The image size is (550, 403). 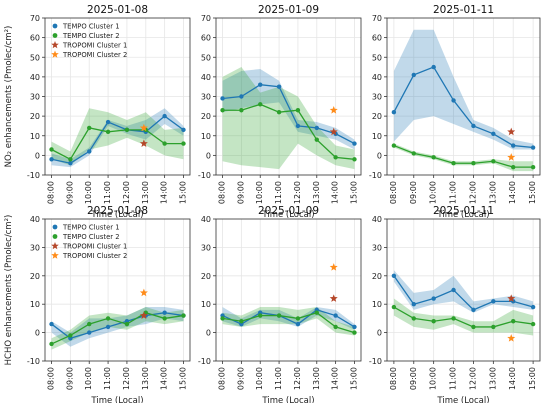 I want to click on x-tick-label: 09:00, so click(x=240, y=378).